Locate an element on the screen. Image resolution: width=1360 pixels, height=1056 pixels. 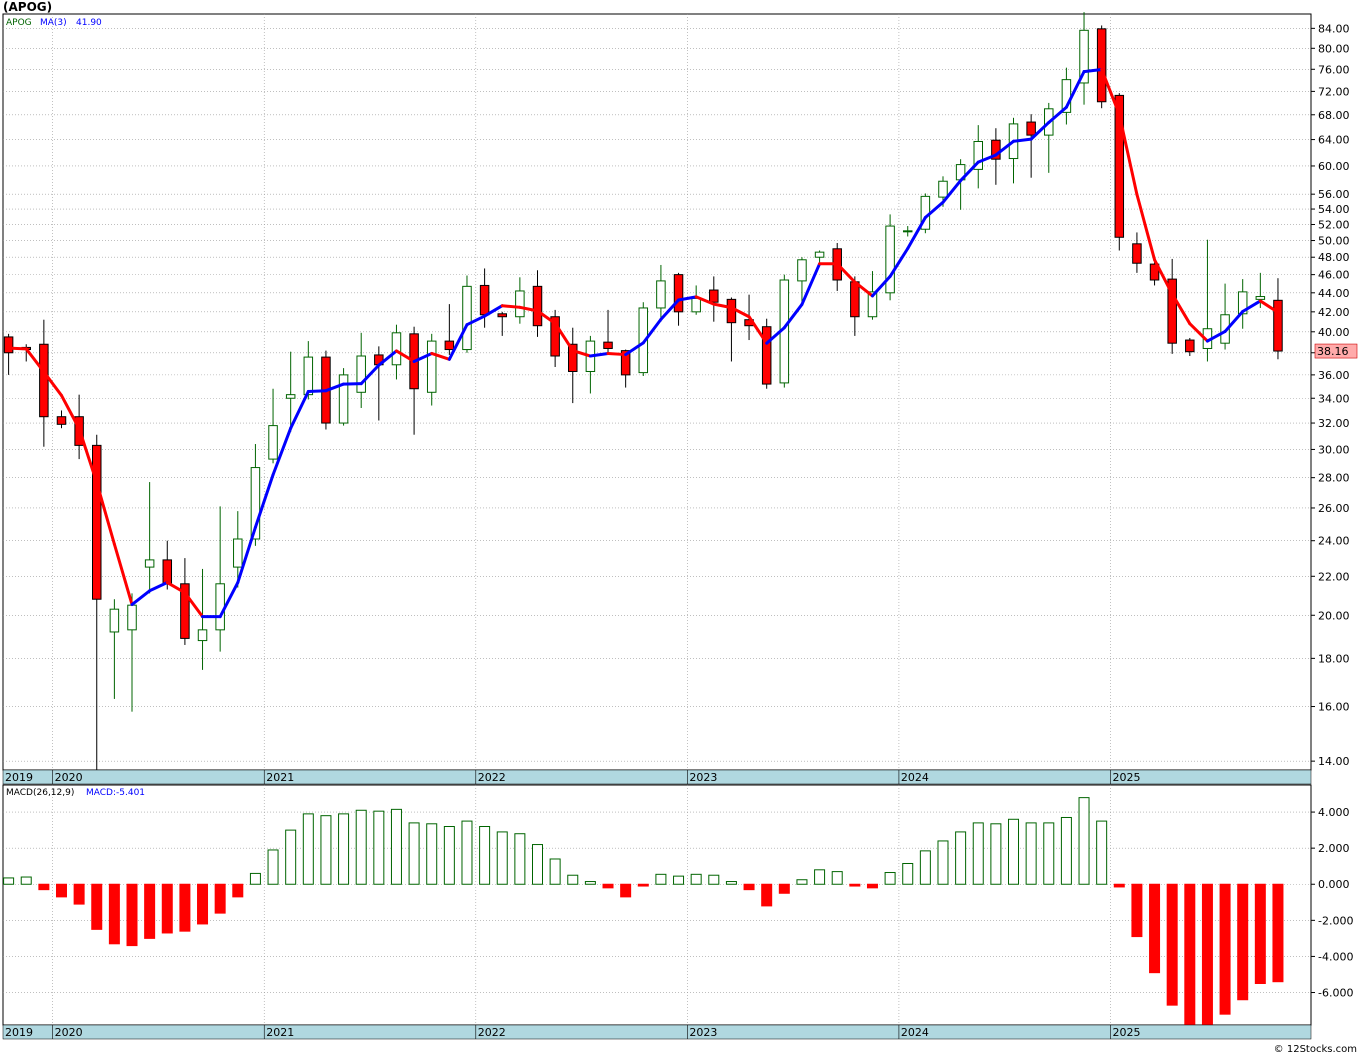
chart-title: (APOG) is located at coordinates (27, 7).